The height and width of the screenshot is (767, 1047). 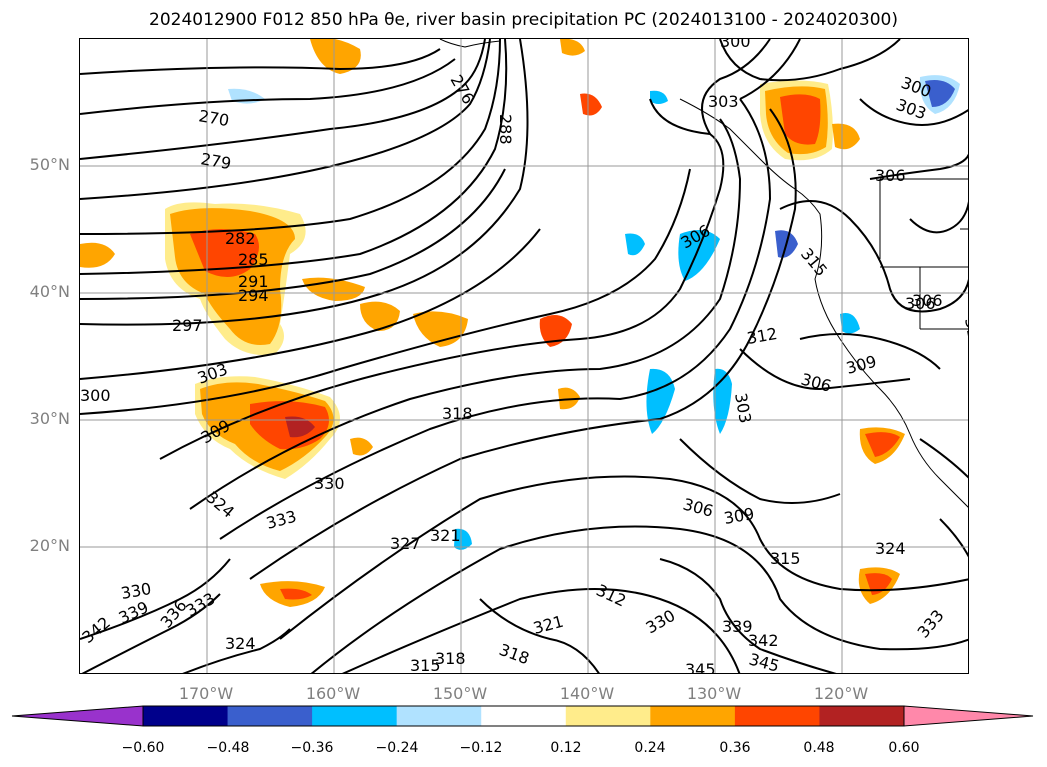 I want to click on colorbar-tick: 0.60, so click(x=904, y=748).